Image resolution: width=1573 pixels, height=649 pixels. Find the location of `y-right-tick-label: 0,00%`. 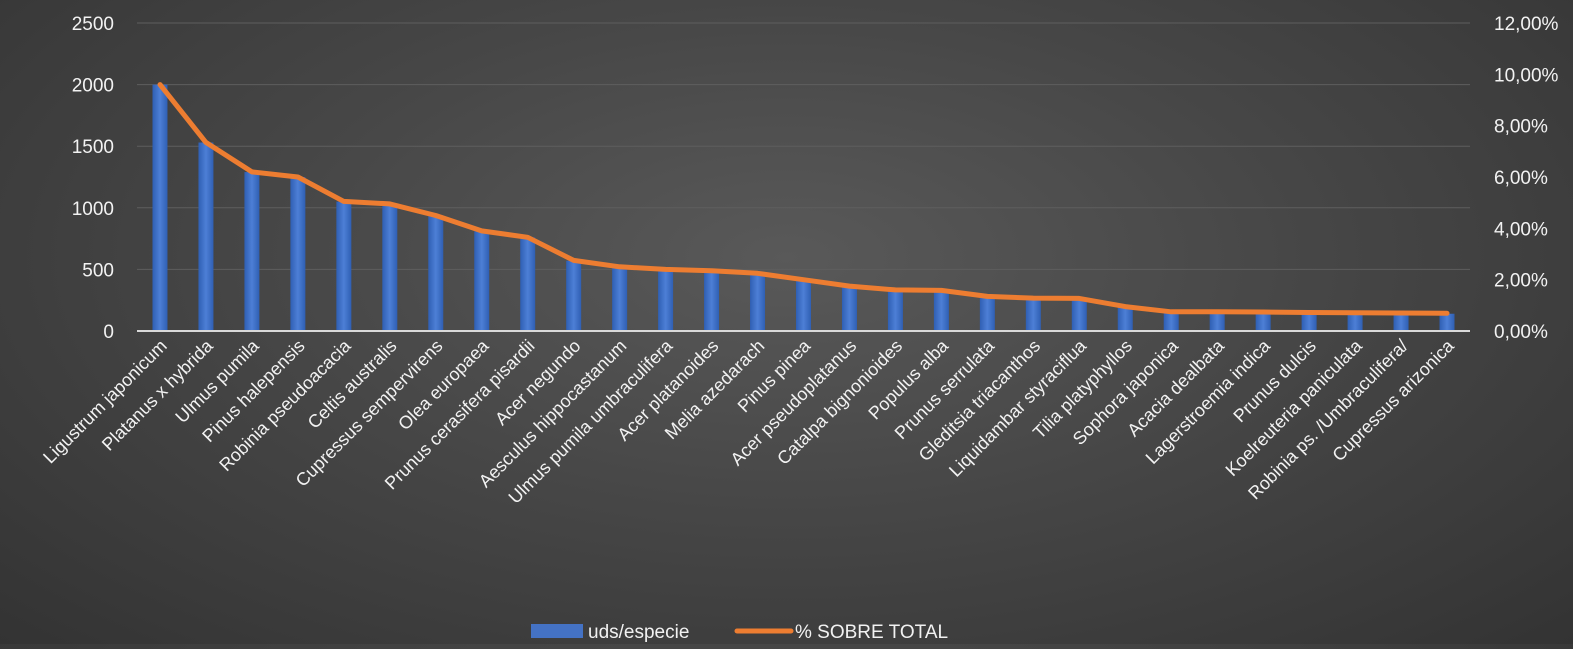

y-right-tick-label: 0,00% is located at coordinates (1521, 332).